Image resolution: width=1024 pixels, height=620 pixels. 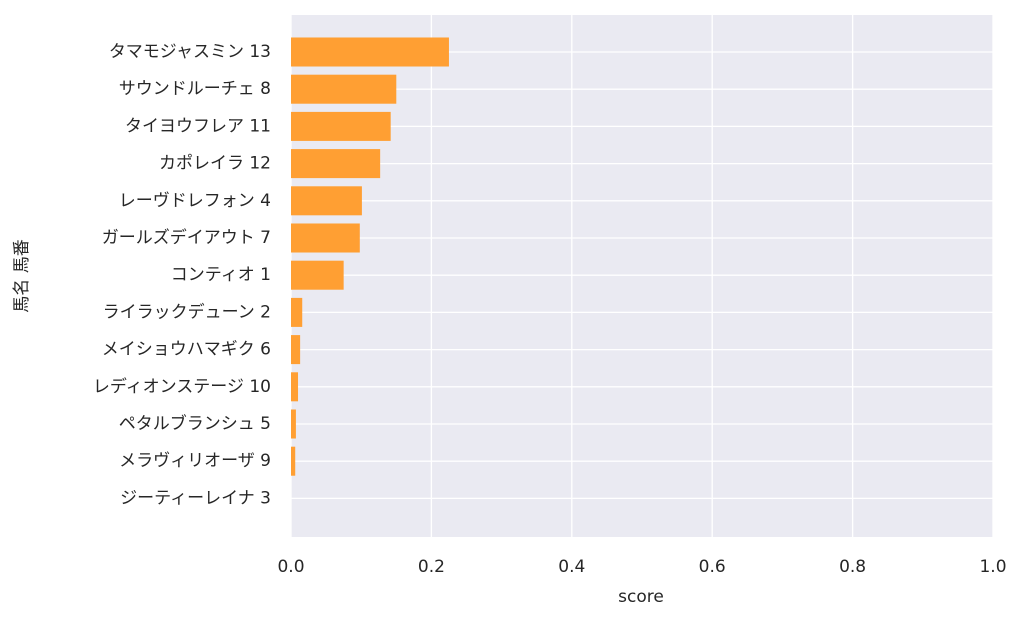 What do you see at coordinates (712, 567) in the screenshot?
I see `x-tick-label: 0.6` at bounding box center [712, 567].